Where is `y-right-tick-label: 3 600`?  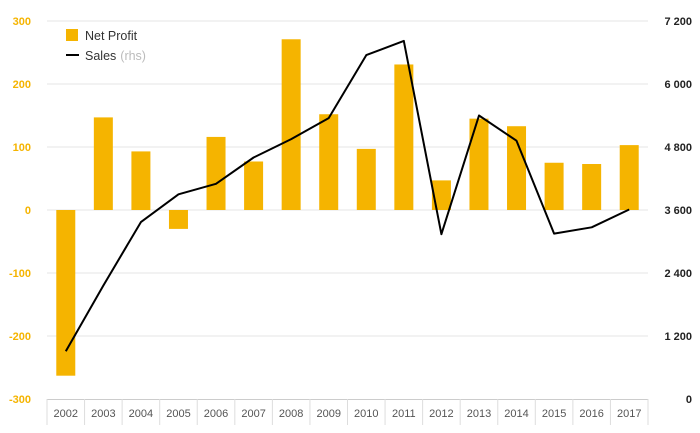
y-right-tick-label: 3 600 is located at coordinates (678, 211).